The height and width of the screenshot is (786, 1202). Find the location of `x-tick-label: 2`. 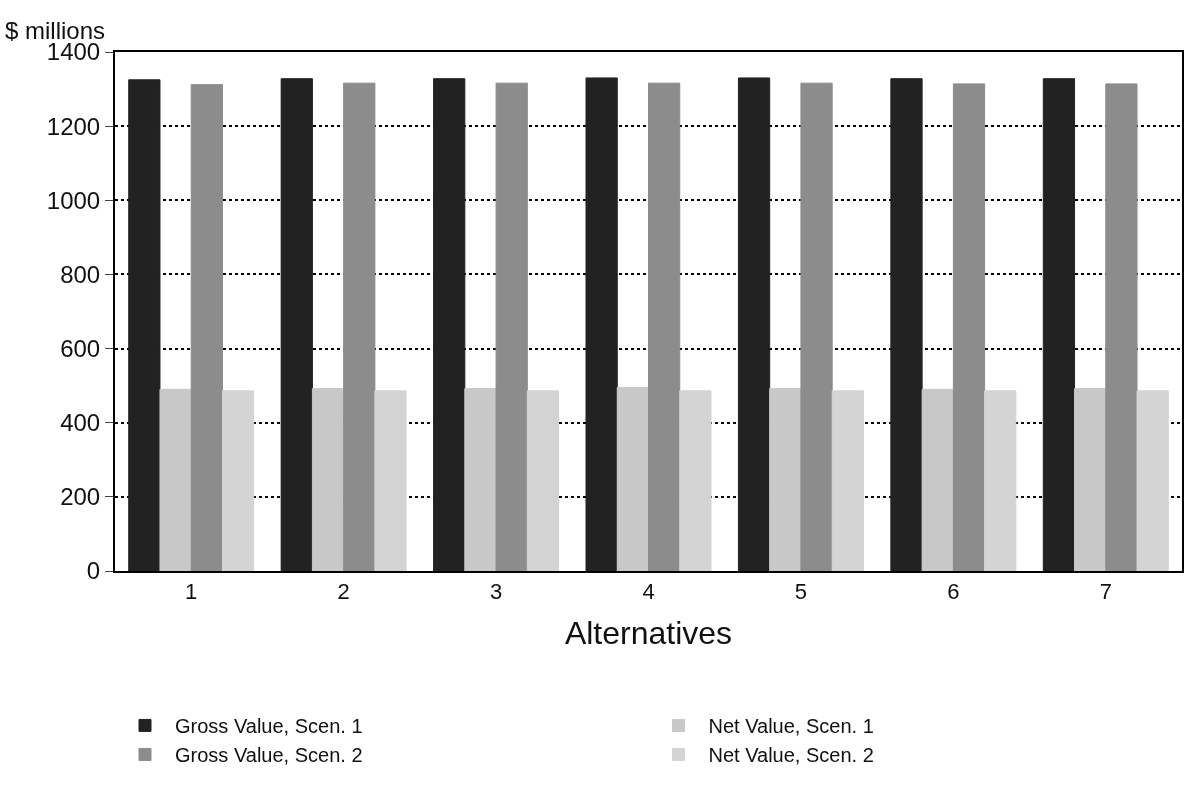

x-tick-label: 2 is located at coordinates (343, 592).